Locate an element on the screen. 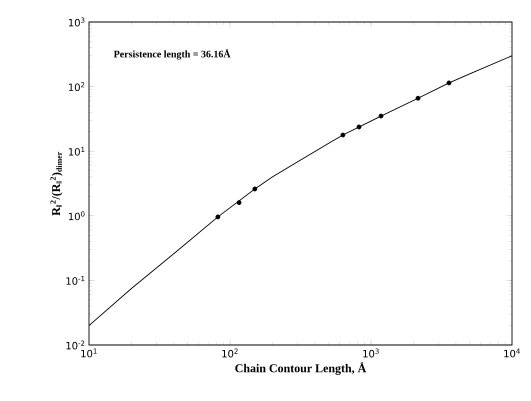 The height and width of the screenshot is (401, 531). x-tick-label: 10$^{4}$ is located at coordinates (512, 353).